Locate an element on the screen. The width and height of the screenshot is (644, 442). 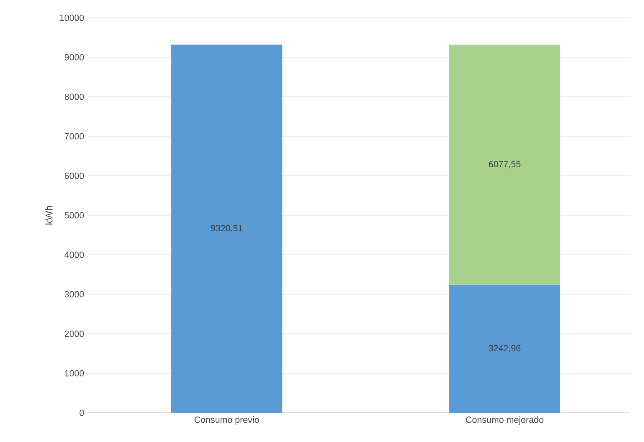
y-tick-label: 9000 is located at coordinates (74, 57).